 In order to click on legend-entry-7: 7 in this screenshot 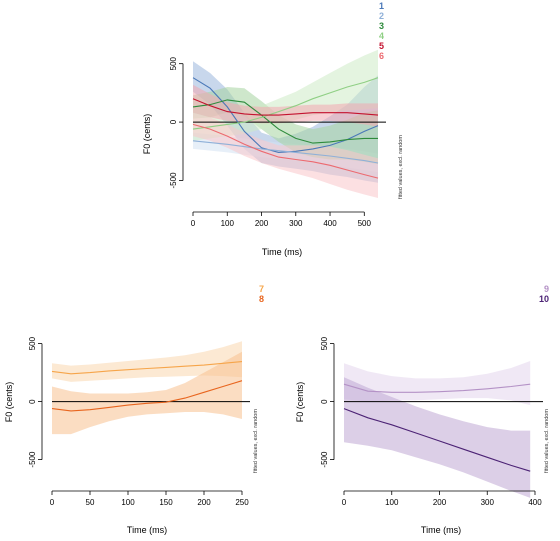, I will do `click(261, 289)`.